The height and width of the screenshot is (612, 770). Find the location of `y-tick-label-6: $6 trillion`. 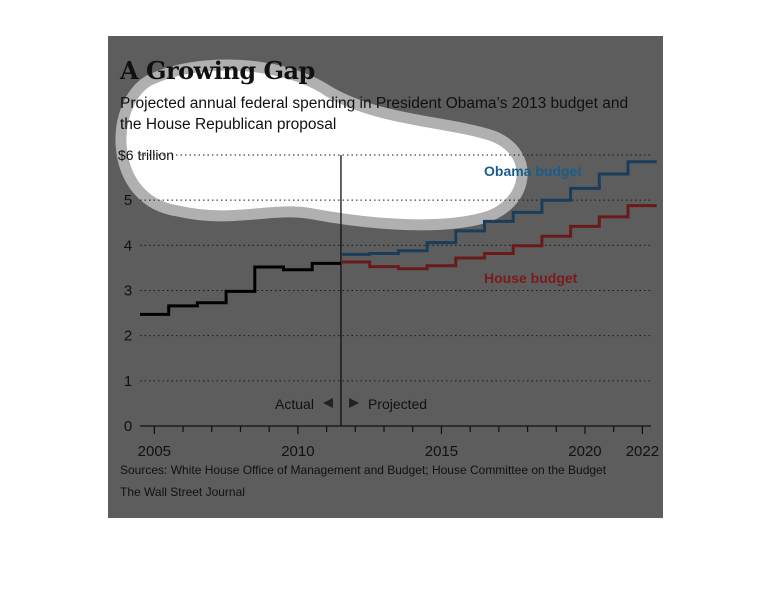

y-tick-label-6: $6 trillion is located at coordinates (146, 155).